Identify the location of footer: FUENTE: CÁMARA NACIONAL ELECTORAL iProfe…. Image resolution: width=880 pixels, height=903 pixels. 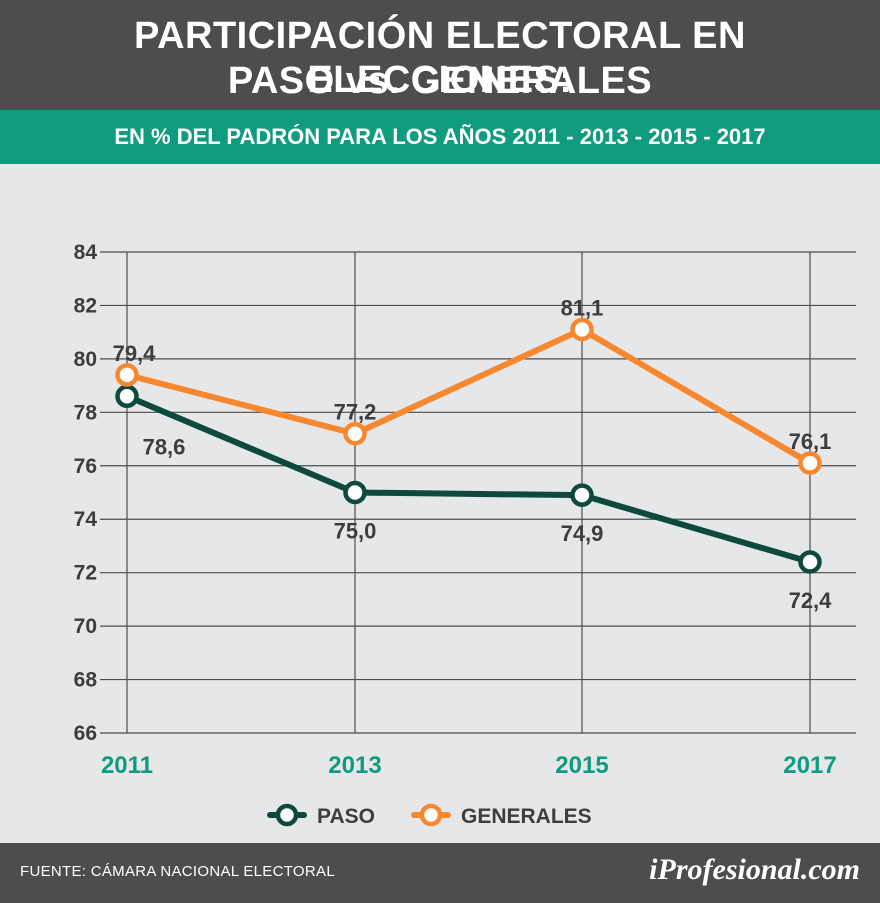
(440, 873).